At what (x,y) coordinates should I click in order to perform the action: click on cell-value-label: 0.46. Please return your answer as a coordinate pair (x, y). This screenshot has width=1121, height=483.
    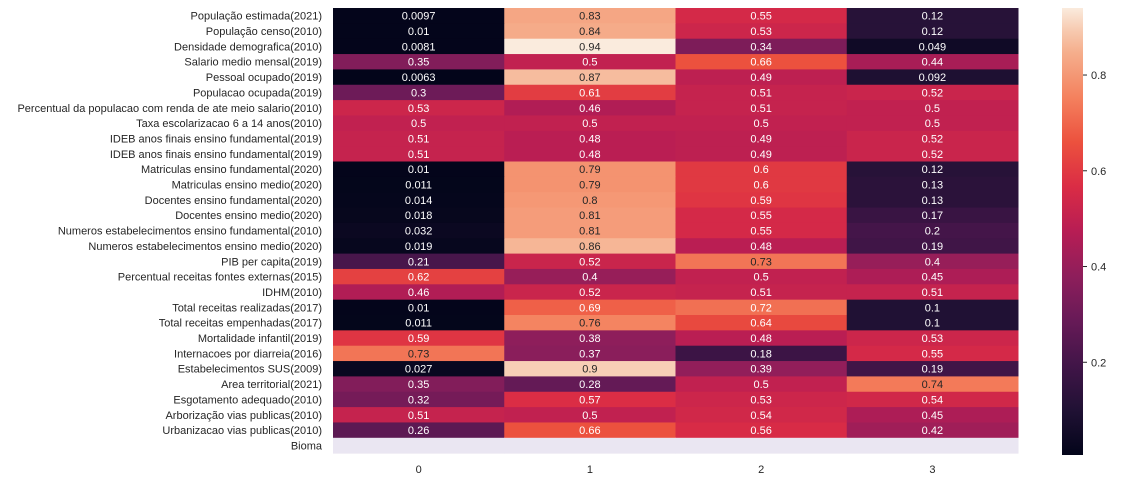
    Looking at the image, I should click on (589, 109).